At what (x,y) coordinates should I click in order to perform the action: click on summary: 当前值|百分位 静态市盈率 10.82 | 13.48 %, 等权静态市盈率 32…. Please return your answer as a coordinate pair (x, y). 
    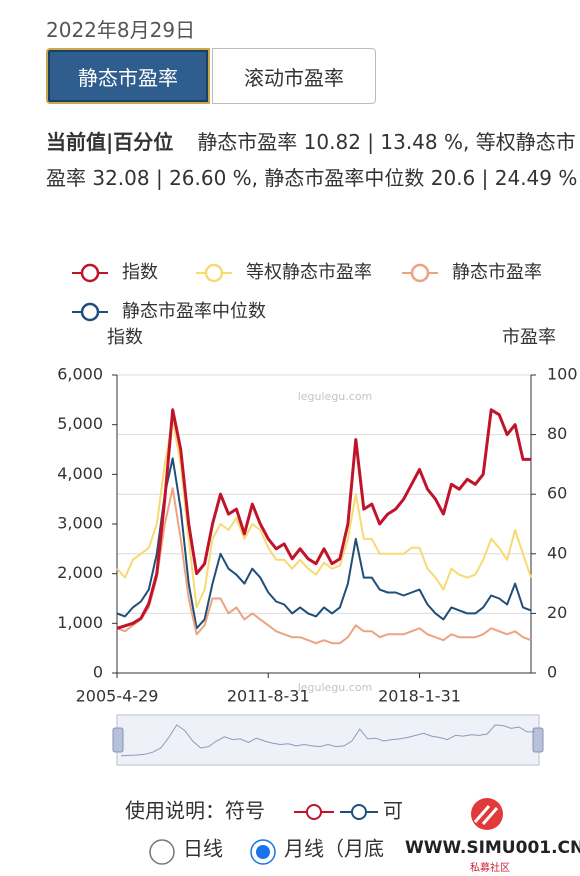
    Looking at the image, I should click on (313, 160).